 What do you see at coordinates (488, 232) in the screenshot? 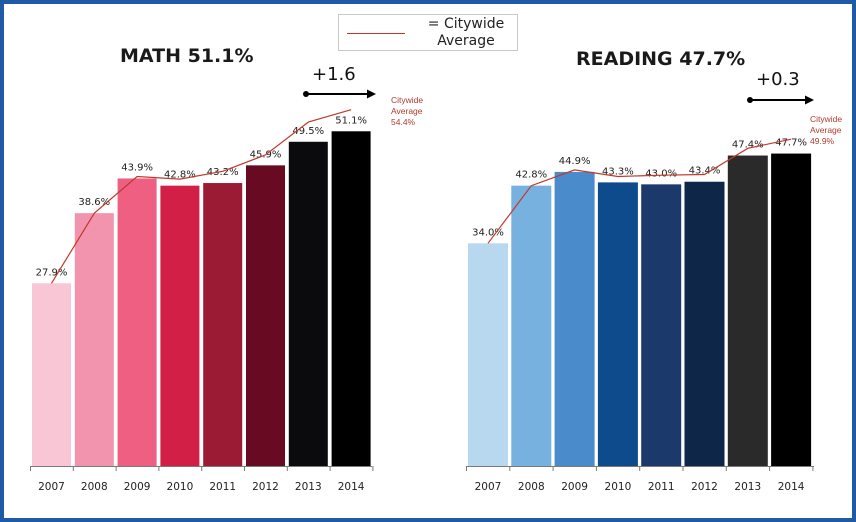
I see `reading-value-label: 34.0%` at bounding box center [488, 232].